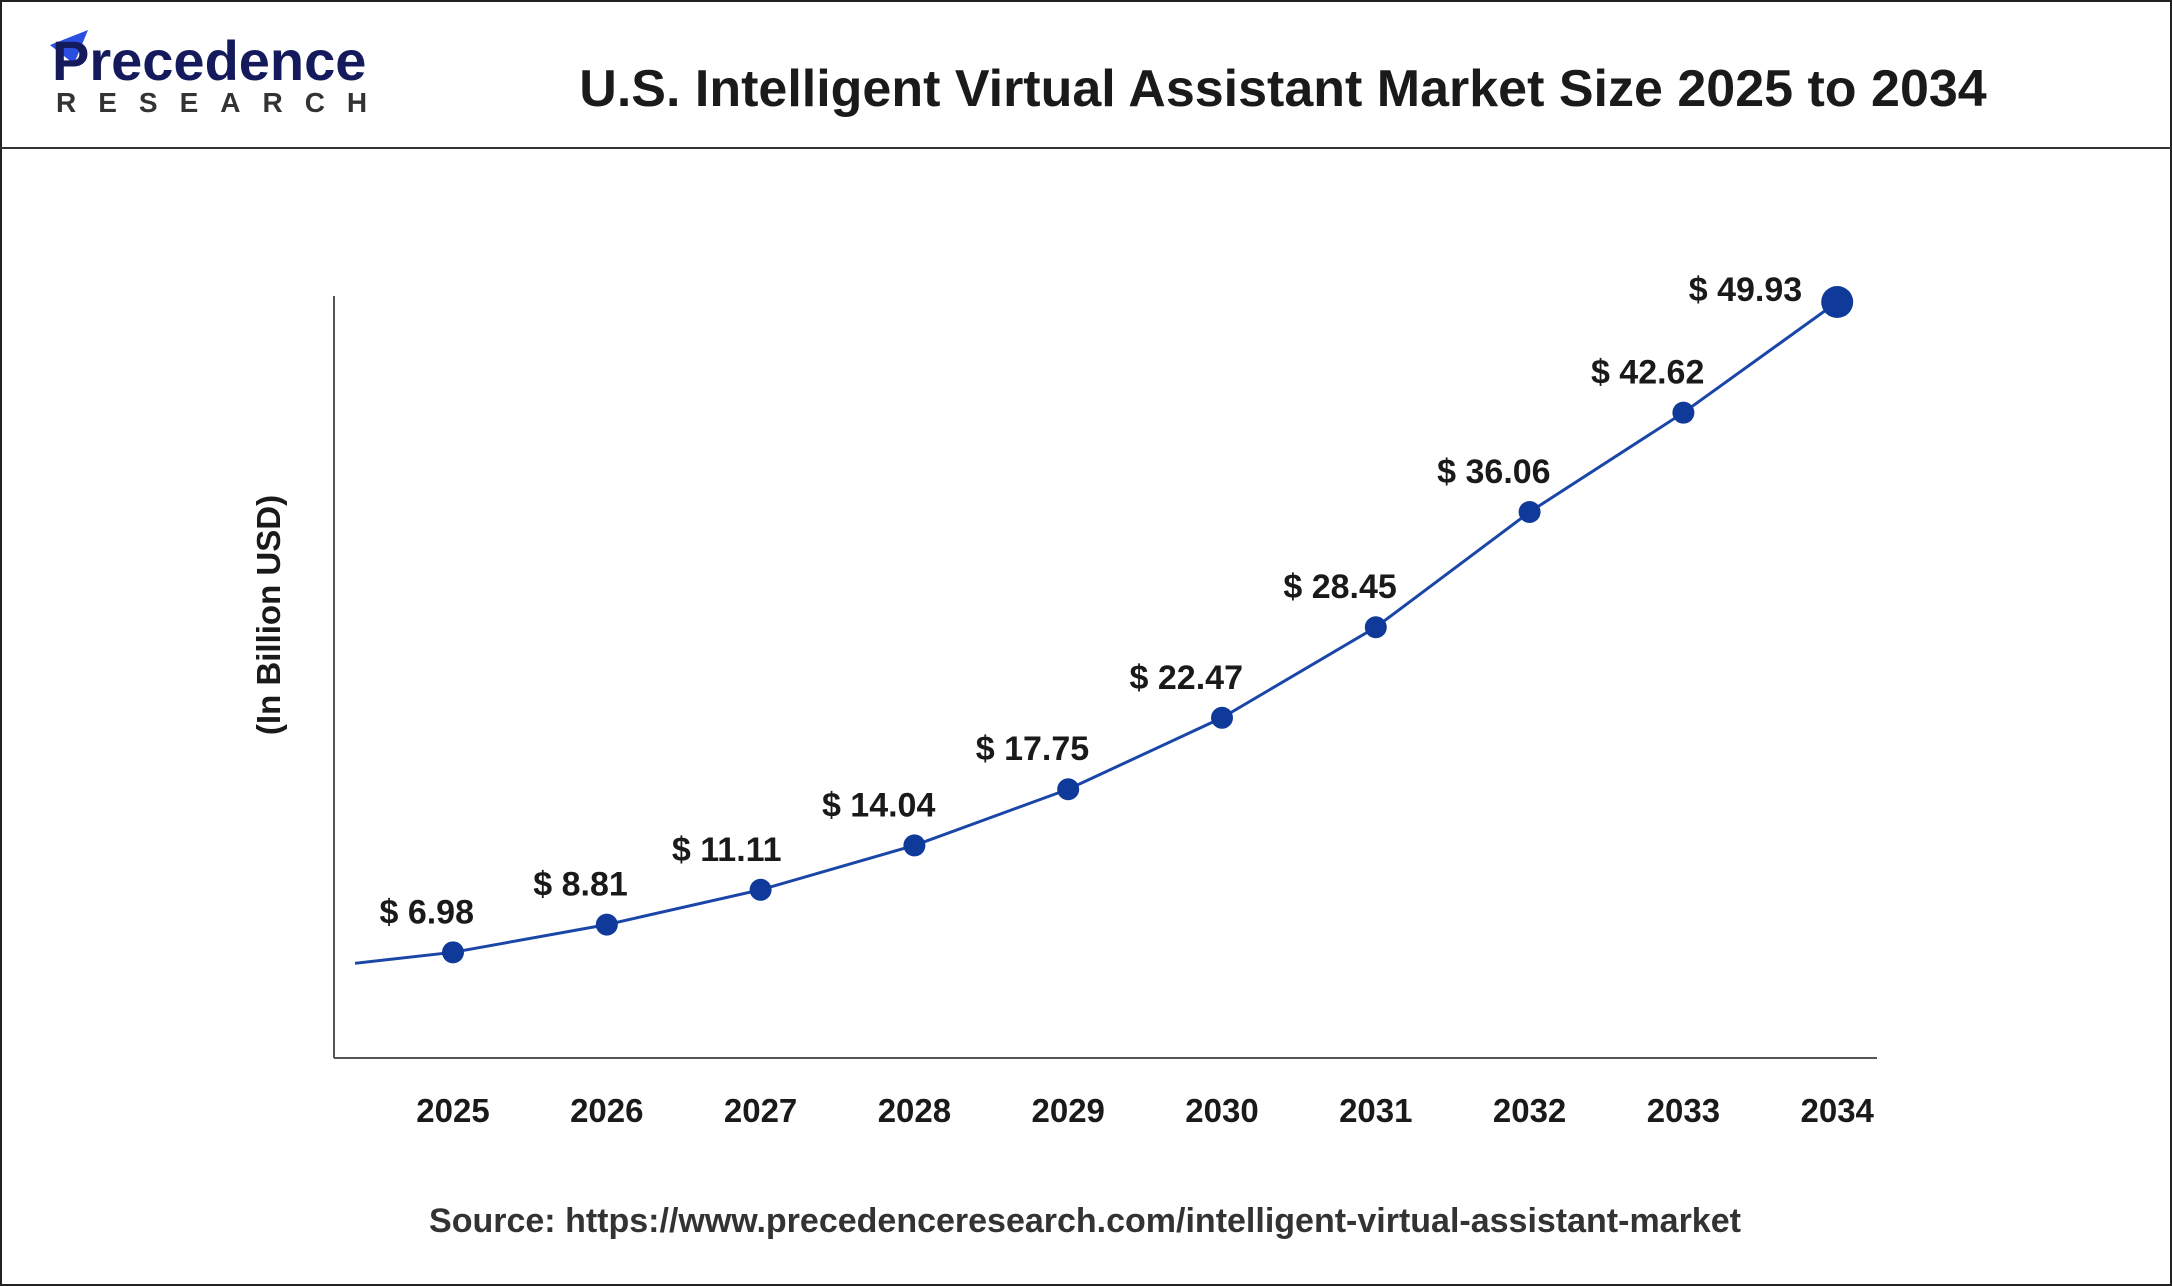 This screenshot has height=1286, width=2172. Describe the element at coordinates (69, 47) in the screenshot. I see `logo-arrow-icon` at that location.